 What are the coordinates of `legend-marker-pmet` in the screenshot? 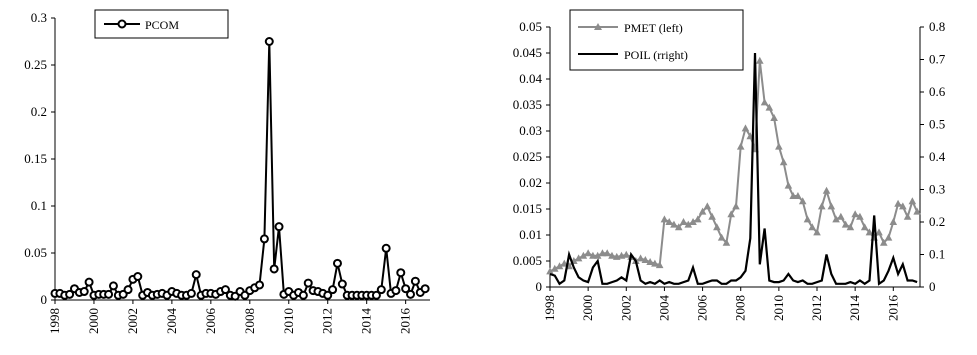 It's located at (598, 26).